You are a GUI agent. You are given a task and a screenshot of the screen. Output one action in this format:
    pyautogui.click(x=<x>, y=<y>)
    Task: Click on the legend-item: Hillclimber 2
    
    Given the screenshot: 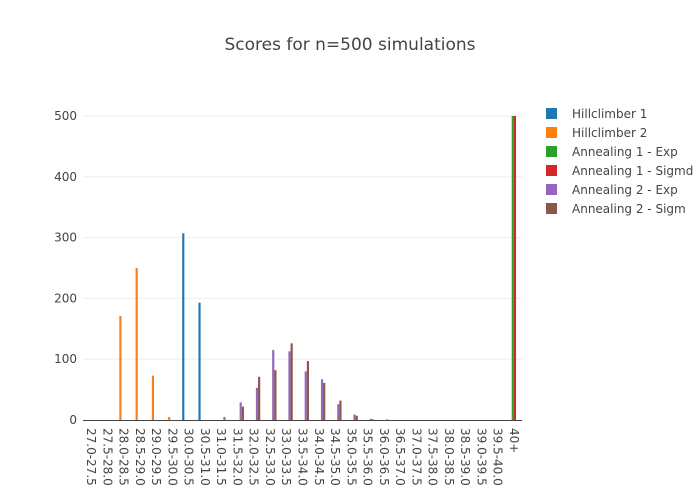 What is the action you would take?
    pyautogui.click(x=596, y=133)
    